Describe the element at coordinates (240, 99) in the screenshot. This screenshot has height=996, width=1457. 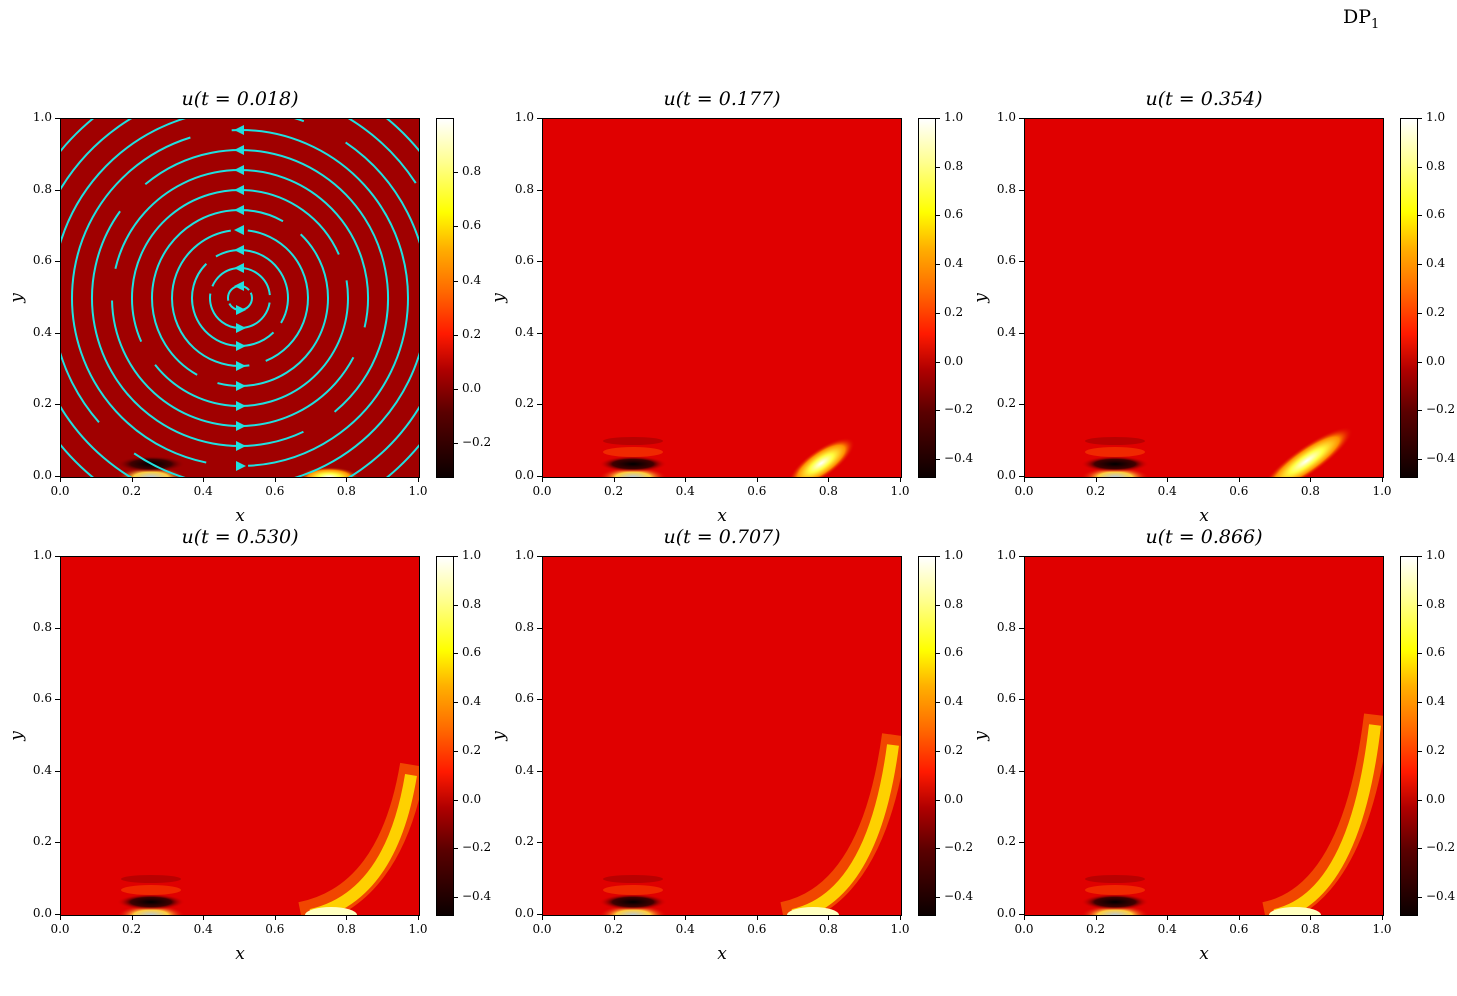
I see `subplot-title: u(t = 0.018)` at that location.